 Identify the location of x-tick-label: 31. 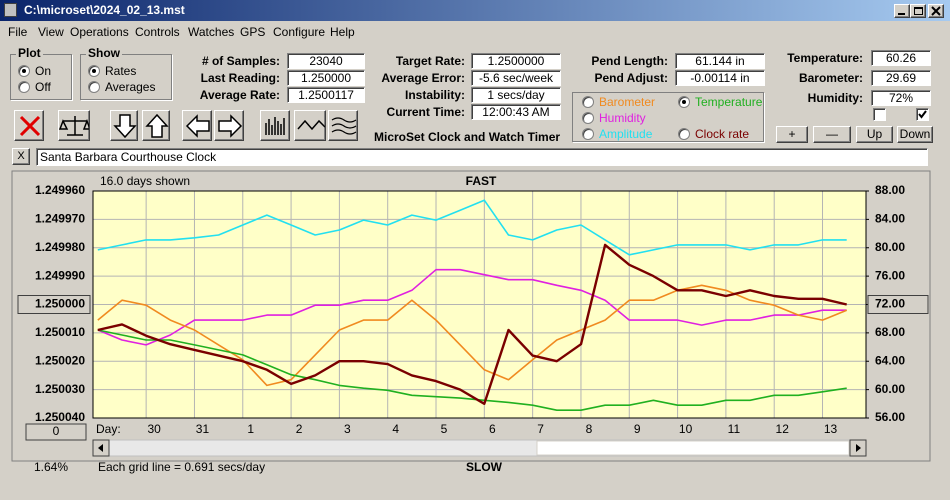
(203, 429).